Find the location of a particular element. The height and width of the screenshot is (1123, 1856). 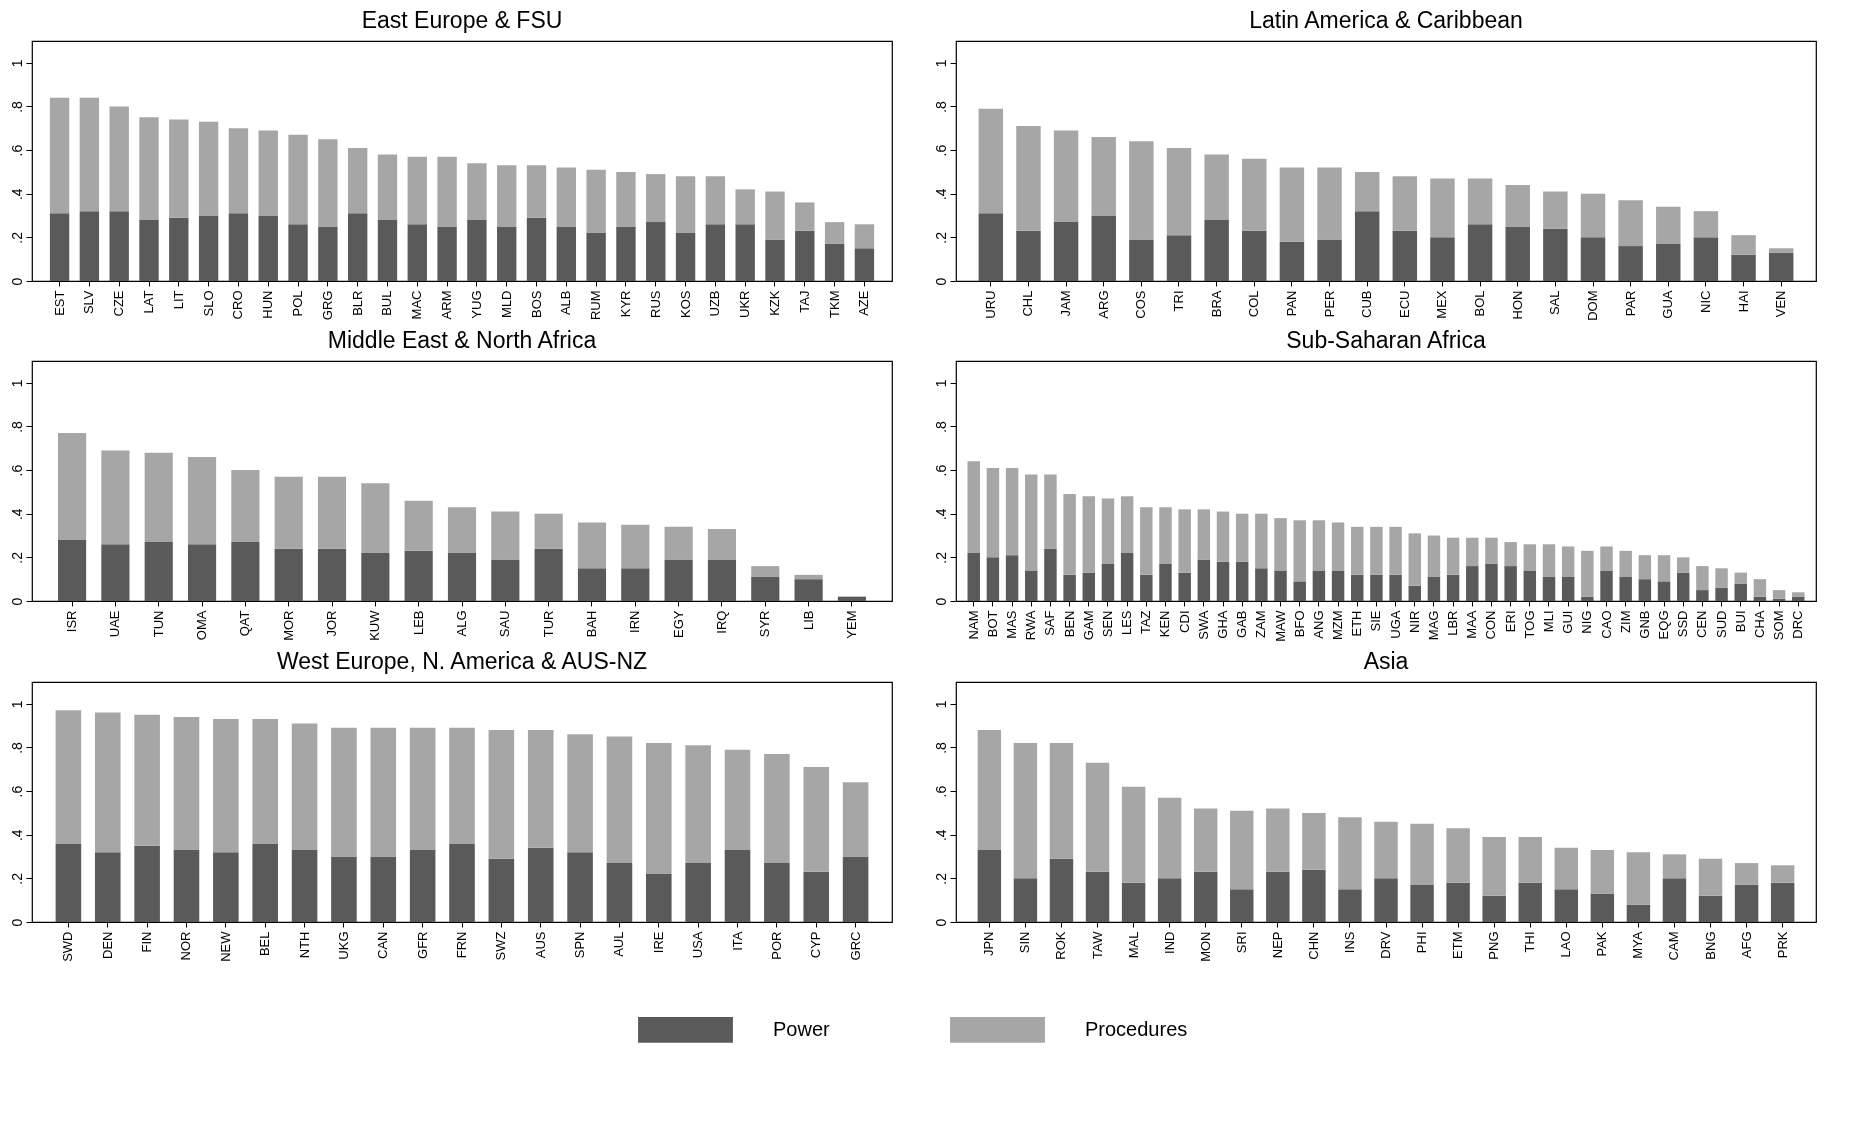

x-tick-label: SLV is located at coordinates (89, 302).